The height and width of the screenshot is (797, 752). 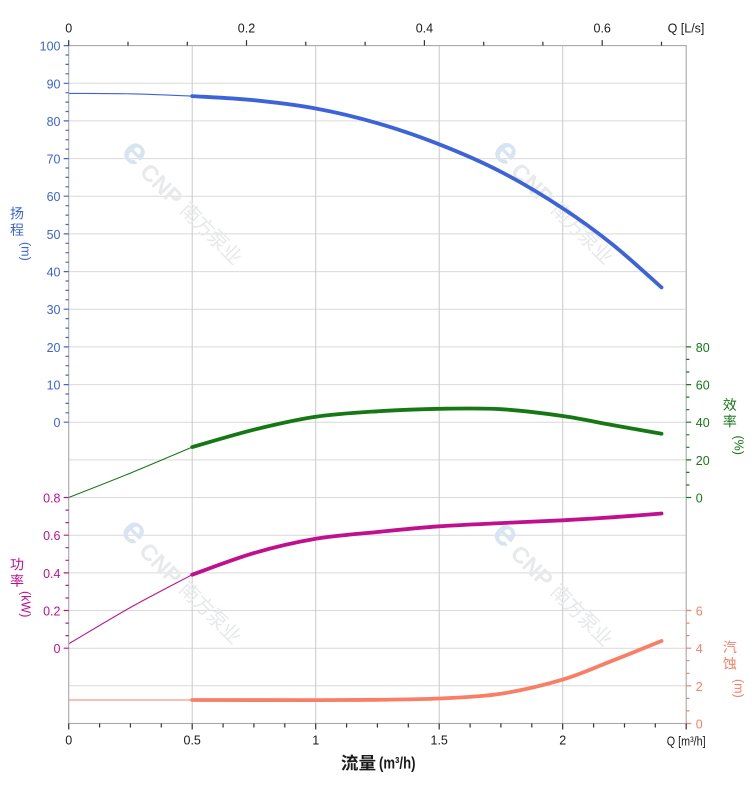 What do you see at coordinates (699, 649) in the screenshot?
I see `svg-text: 4` at bounding box center [699, 649].